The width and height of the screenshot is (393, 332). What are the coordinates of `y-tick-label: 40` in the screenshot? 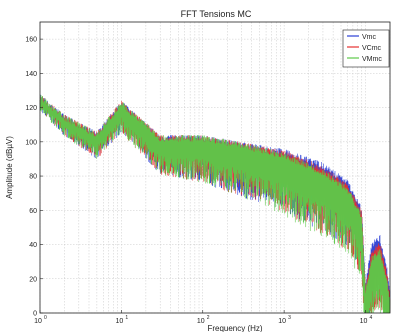 It's located at (33, 245).